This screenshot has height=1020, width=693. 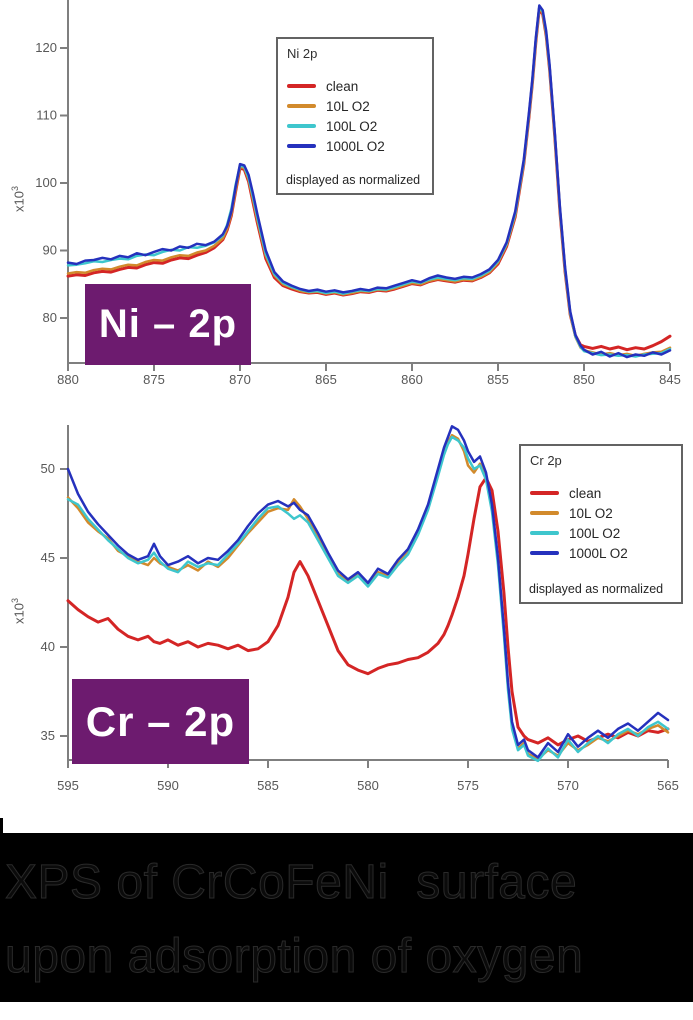 I want to click on caption-line-1: XPS of CrCoFeNi surface, so click(x=291, y=883).